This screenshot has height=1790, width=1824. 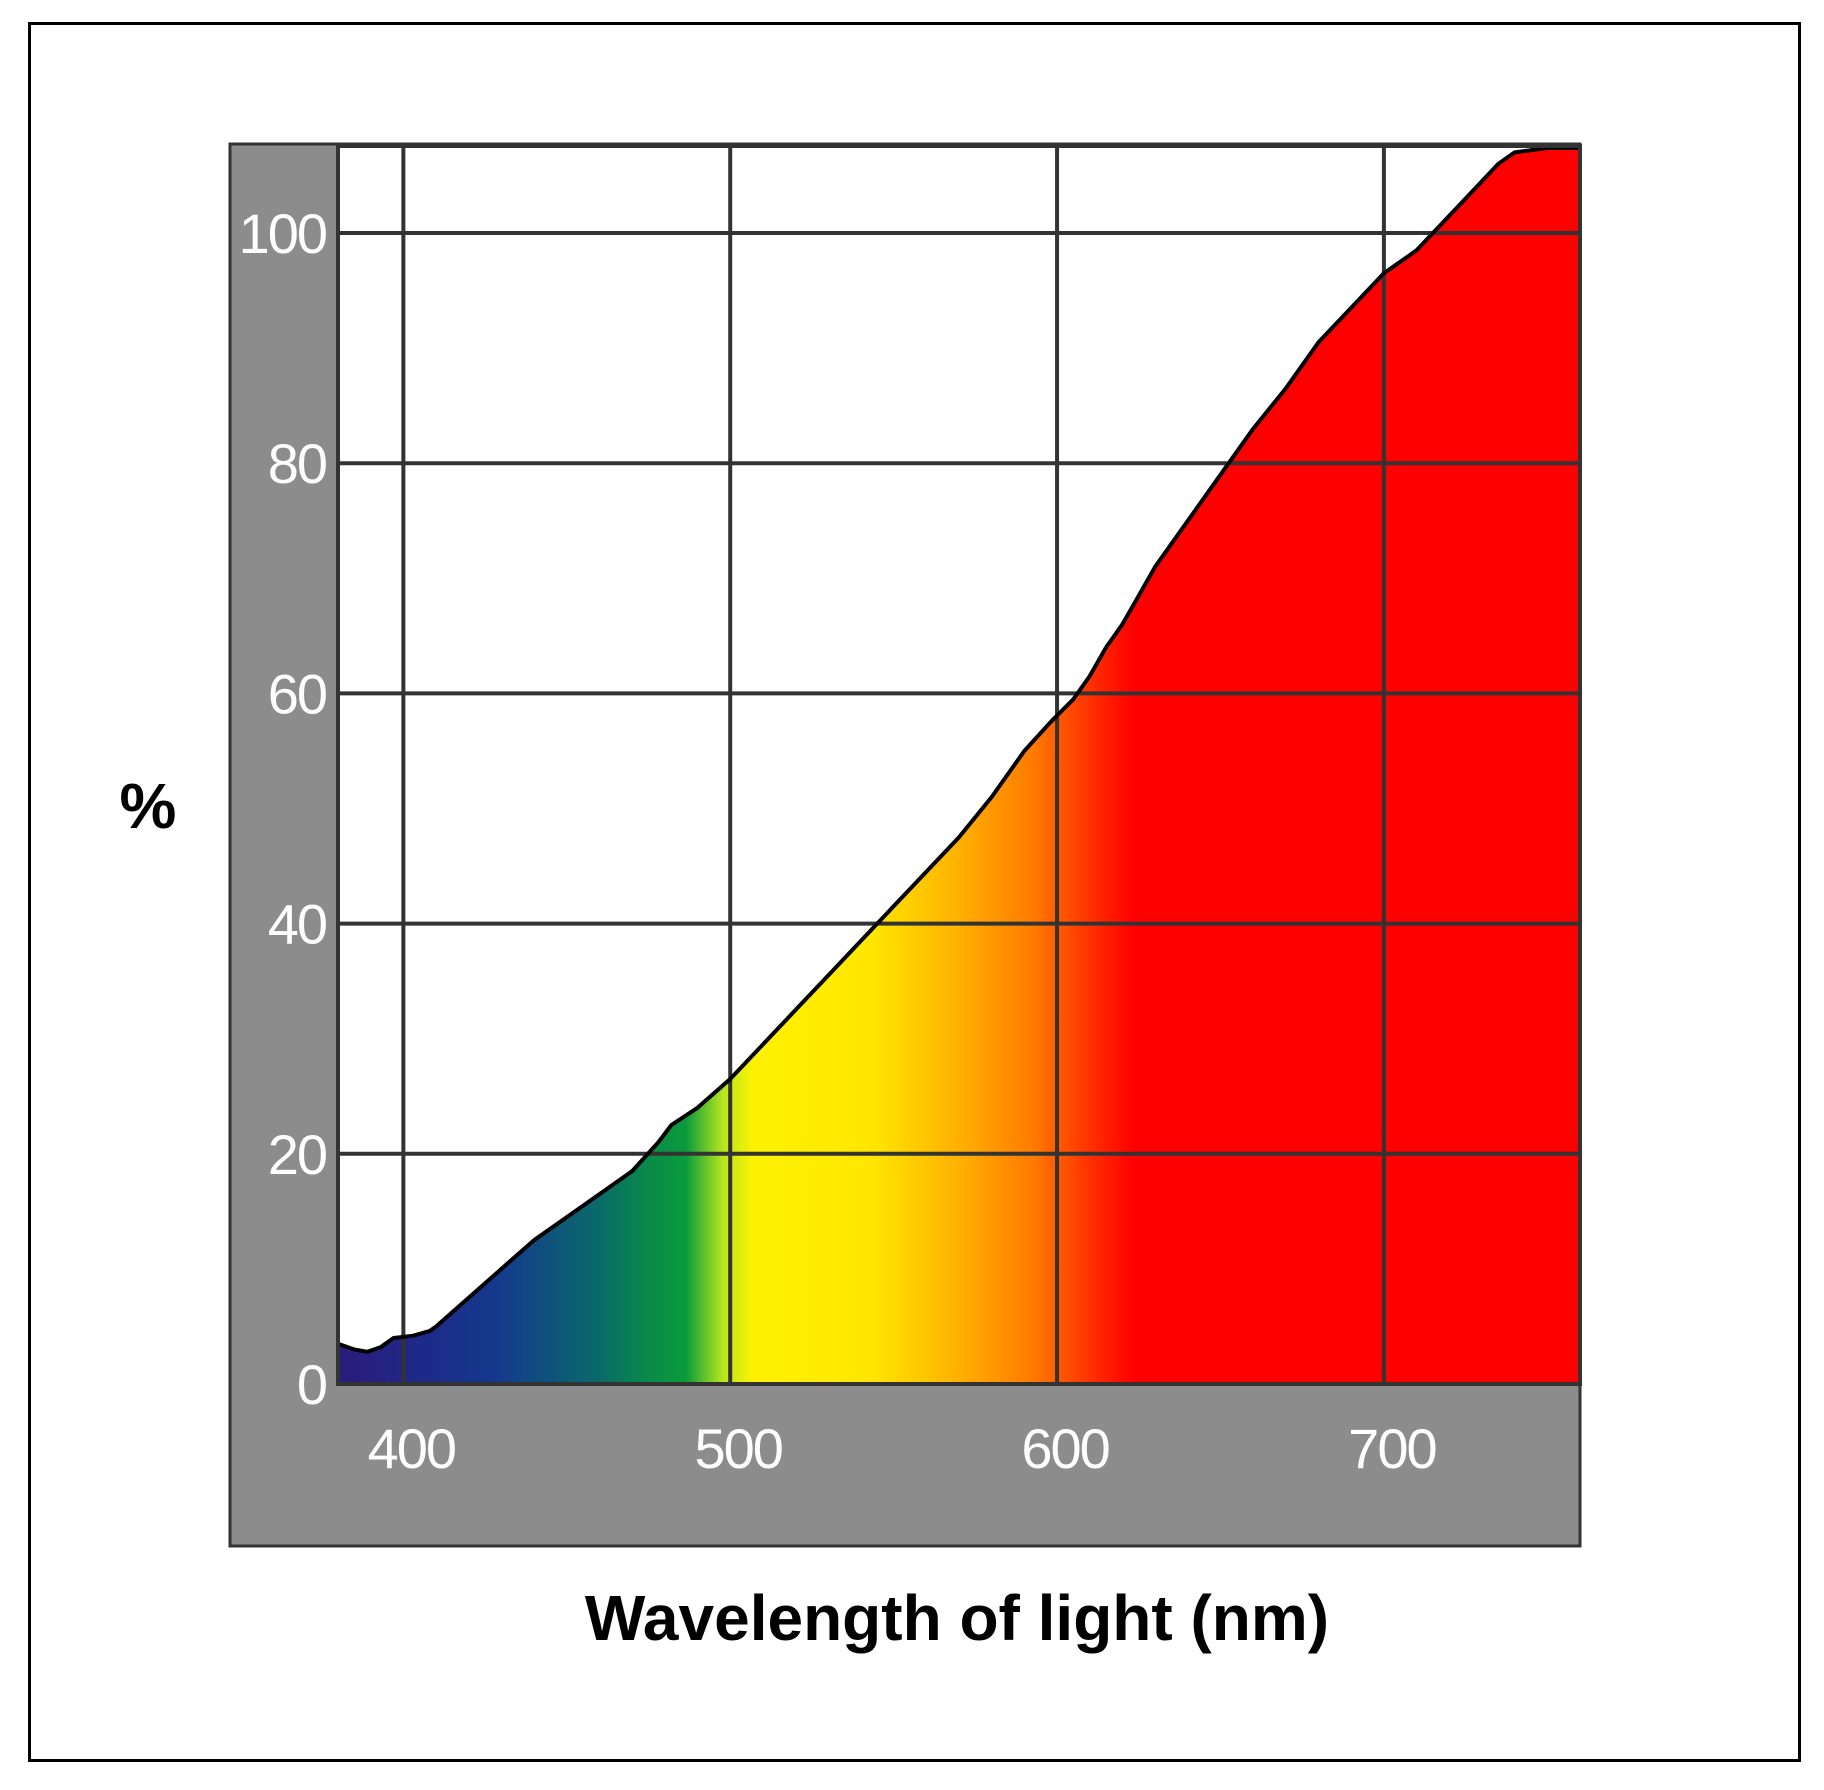 I want to click on x-tick-label-500: 500, so click(x=737, y=1448).